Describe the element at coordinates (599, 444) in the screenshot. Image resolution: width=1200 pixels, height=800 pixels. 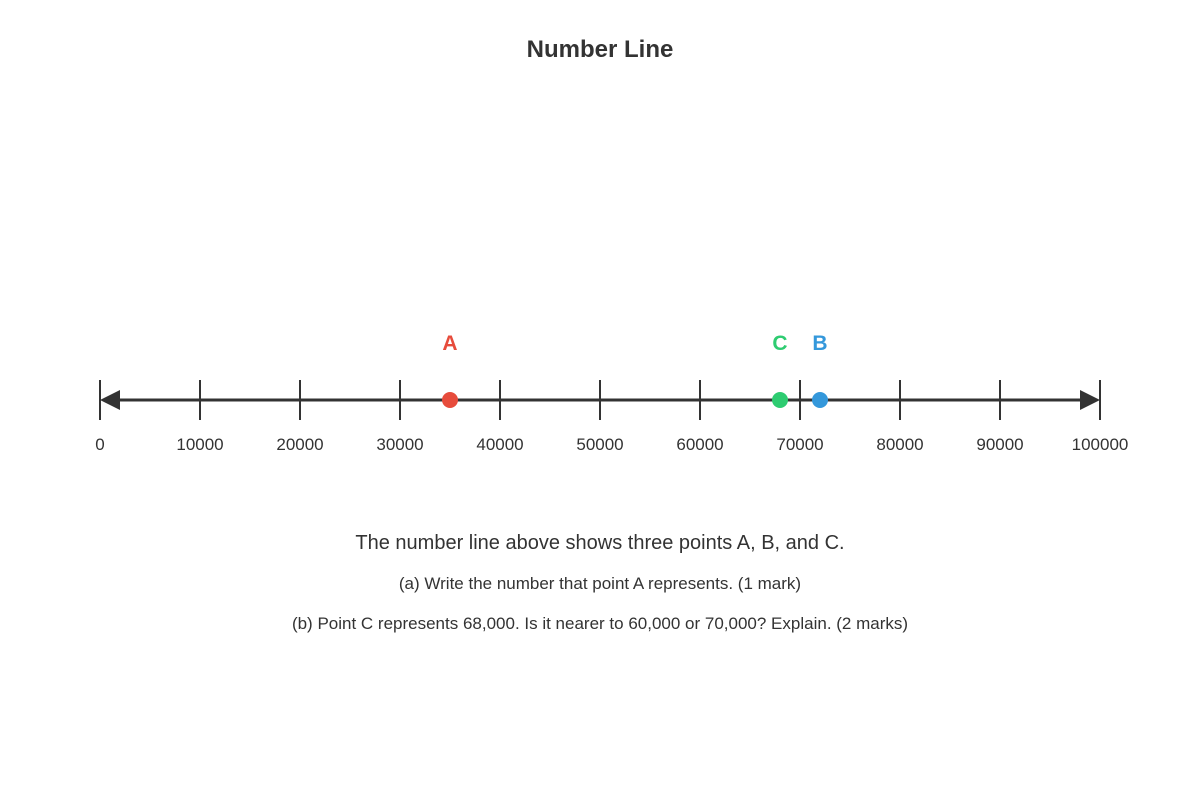
I see `tick-label: 50000` at that location.